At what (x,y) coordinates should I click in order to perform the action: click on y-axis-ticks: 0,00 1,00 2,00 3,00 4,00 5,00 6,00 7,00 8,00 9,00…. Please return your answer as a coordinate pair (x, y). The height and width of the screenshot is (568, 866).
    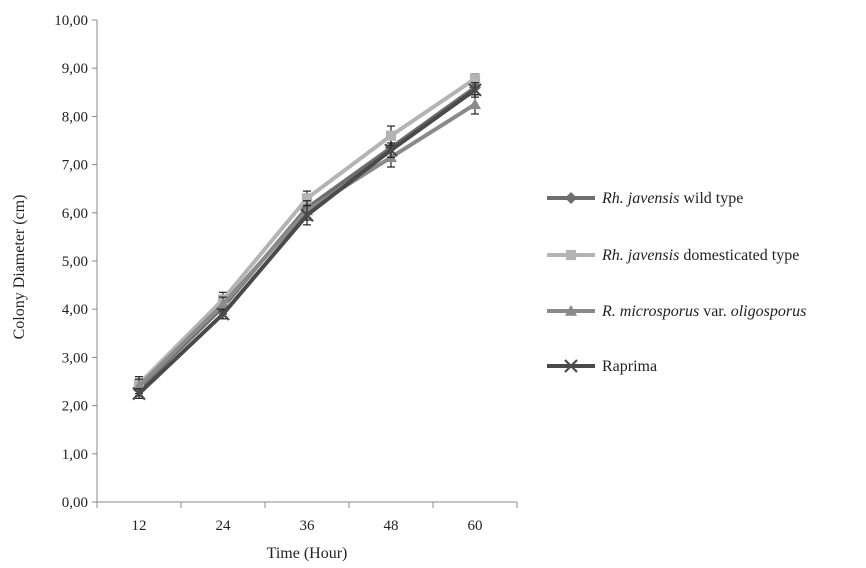
    Looking at the image, I should click on (75, 262).